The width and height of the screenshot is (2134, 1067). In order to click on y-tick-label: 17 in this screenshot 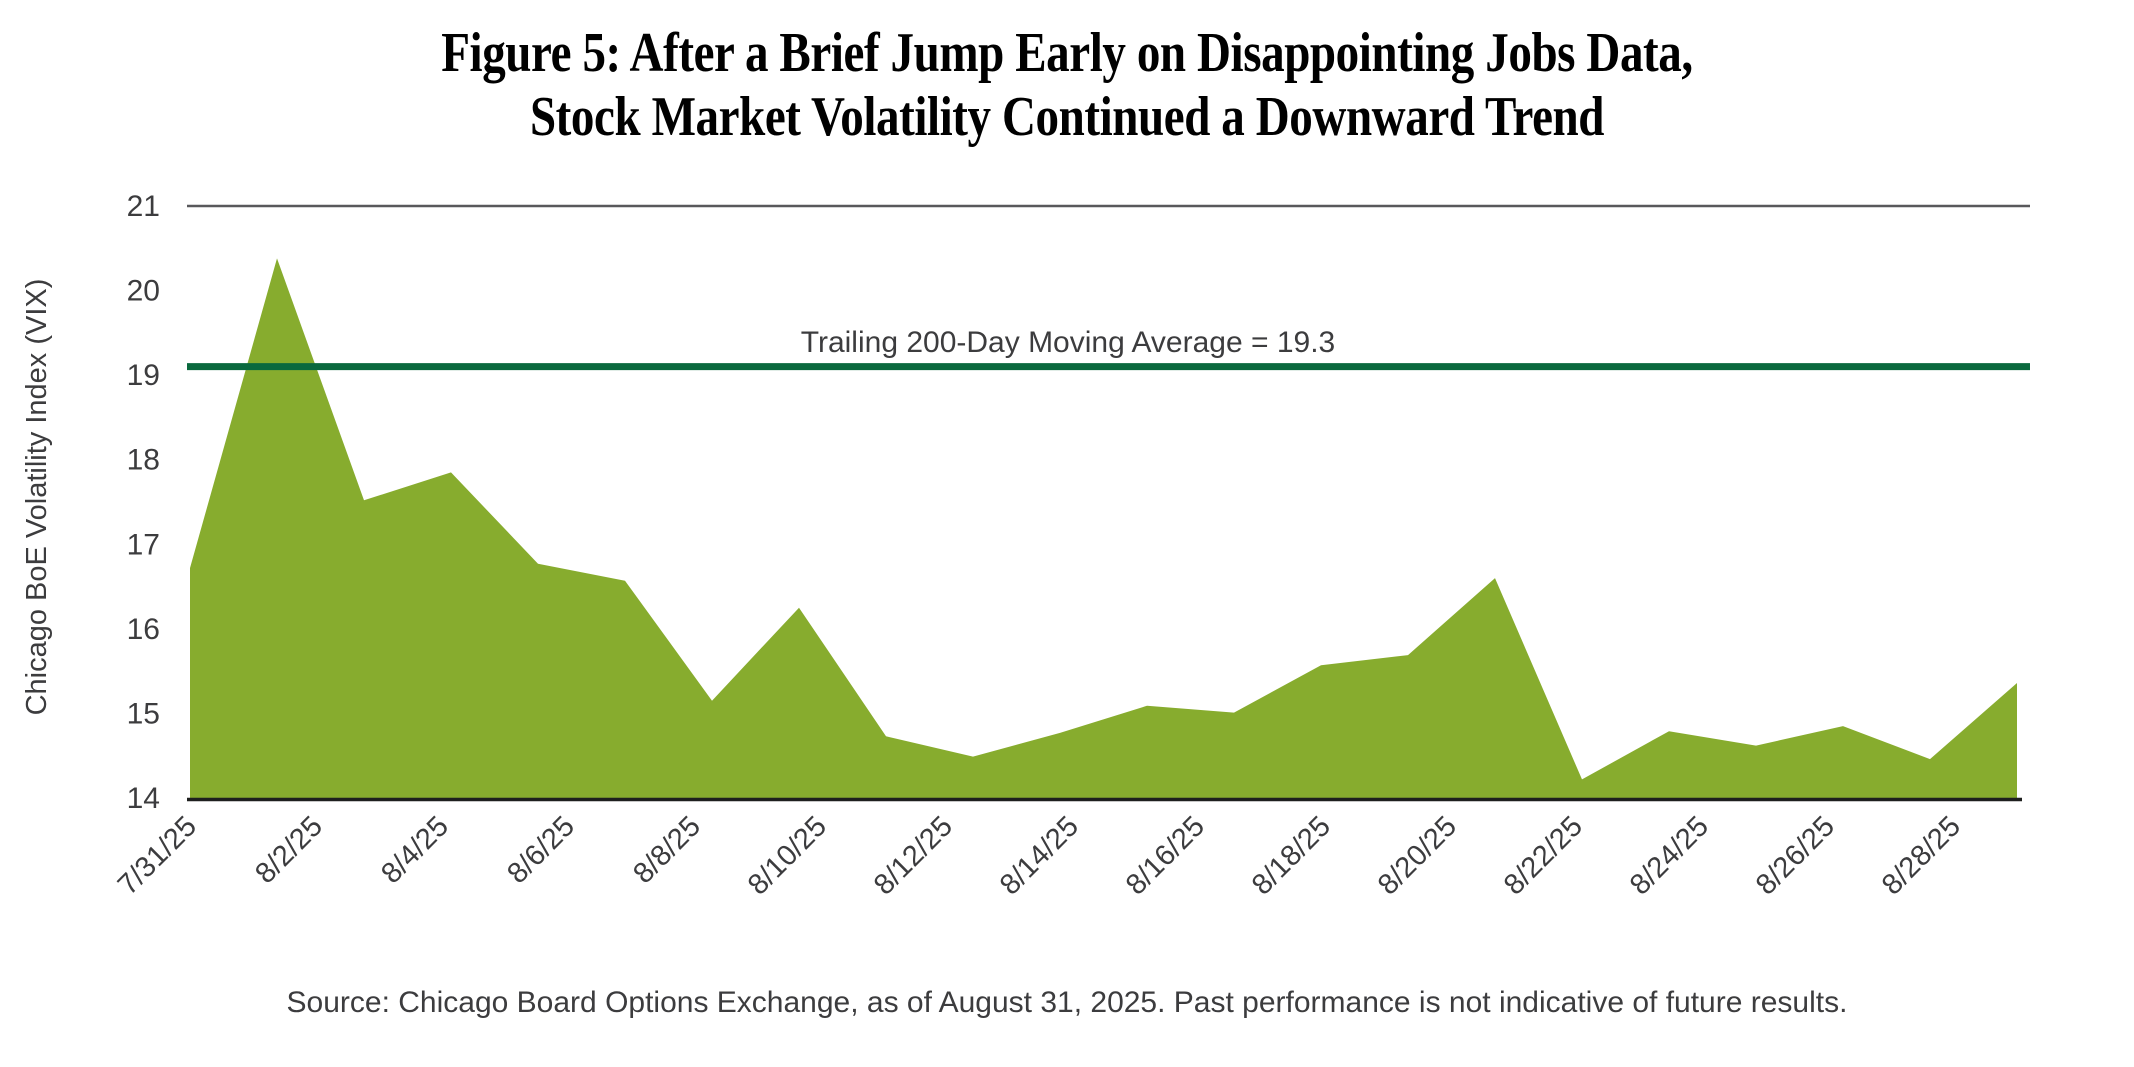, I will do `click(143, 544)`.